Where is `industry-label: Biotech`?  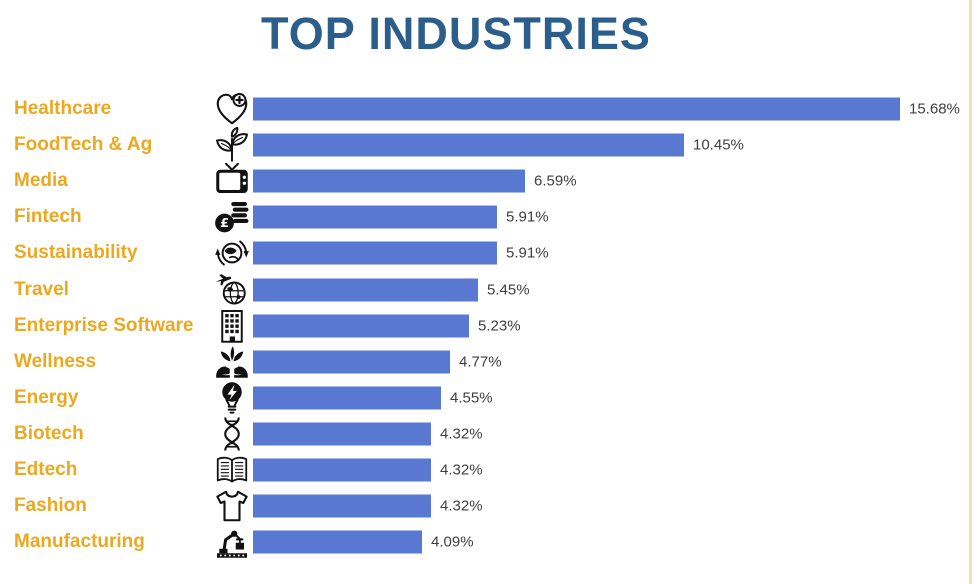 industry-label: Biotech is located at coordinates (49, 433).